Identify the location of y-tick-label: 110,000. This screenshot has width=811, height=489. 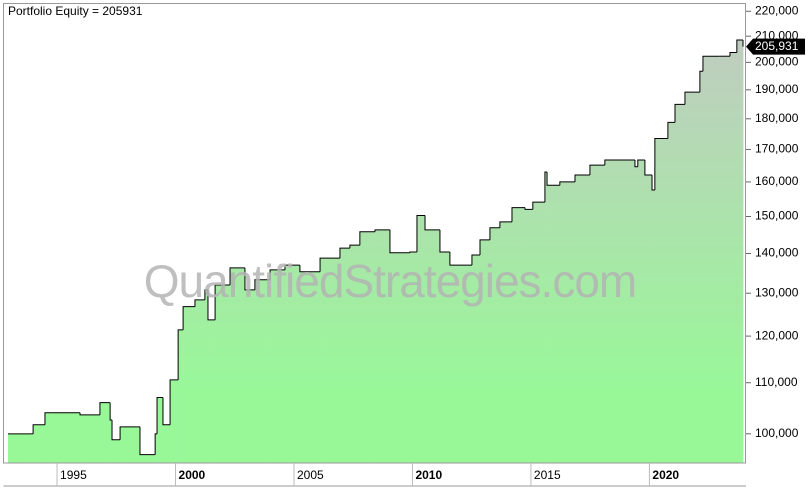
(776, 382).